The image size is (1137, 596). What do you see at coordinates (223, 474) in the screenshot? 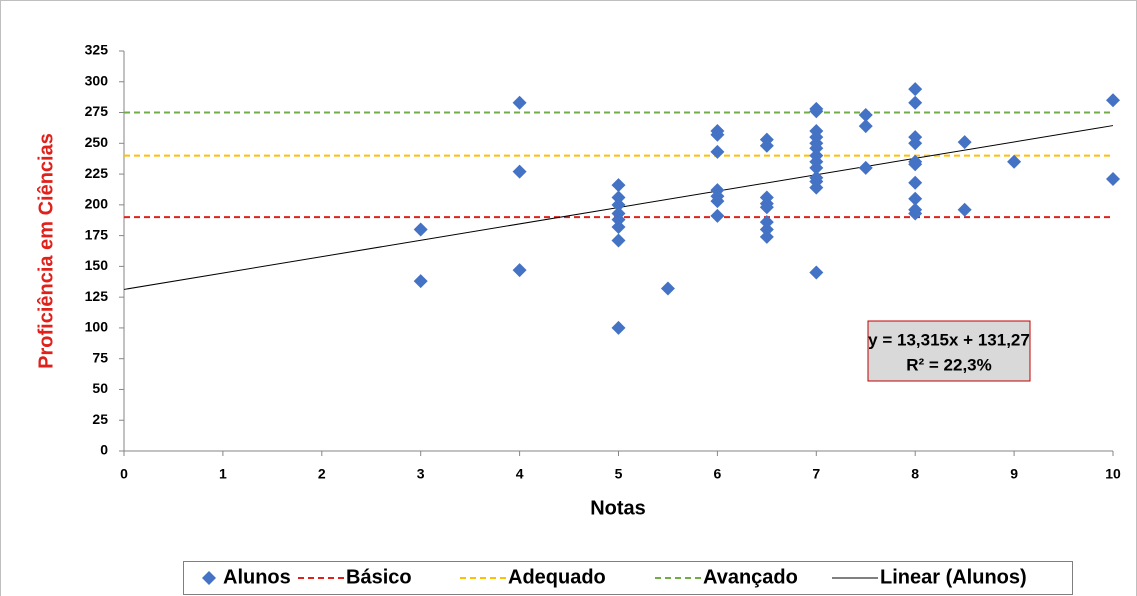
I see `x-tick-label: 1` at bounding box center [223, 474].